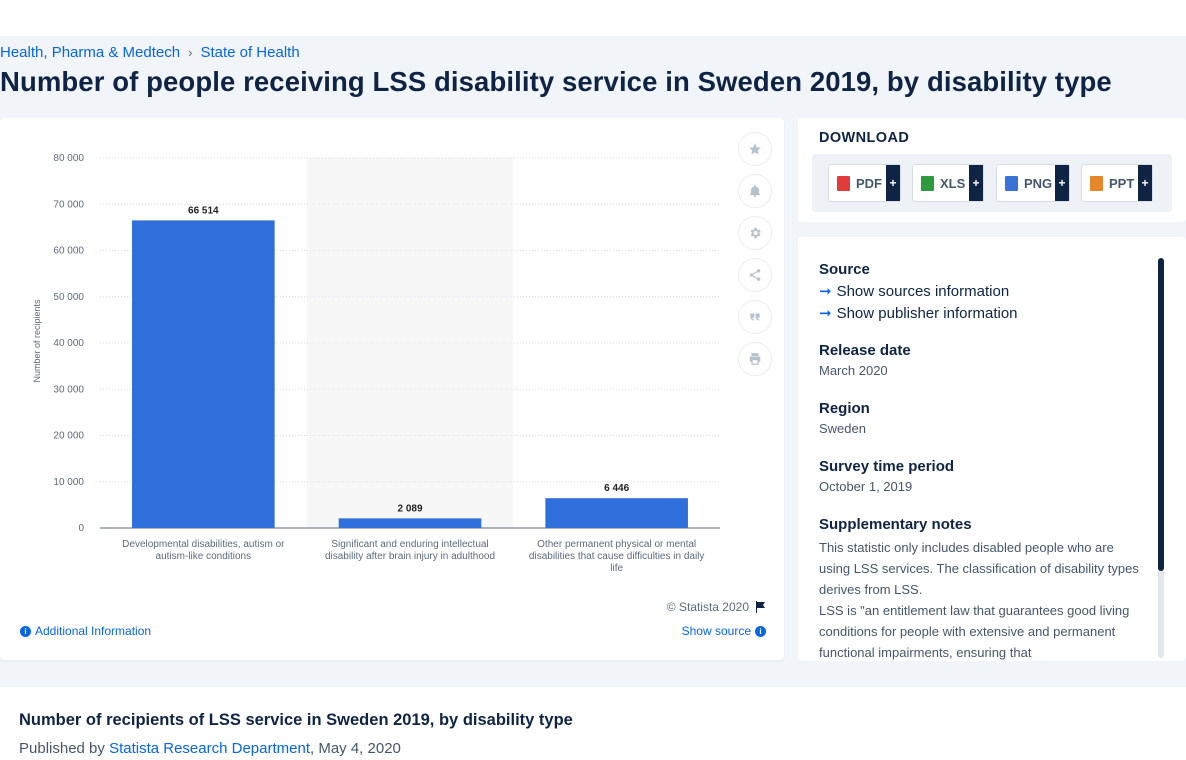 The image size is (1186, 760). Describe the element at coordinates (593, 18) in the screenshot. I see `top-bar` at that location.